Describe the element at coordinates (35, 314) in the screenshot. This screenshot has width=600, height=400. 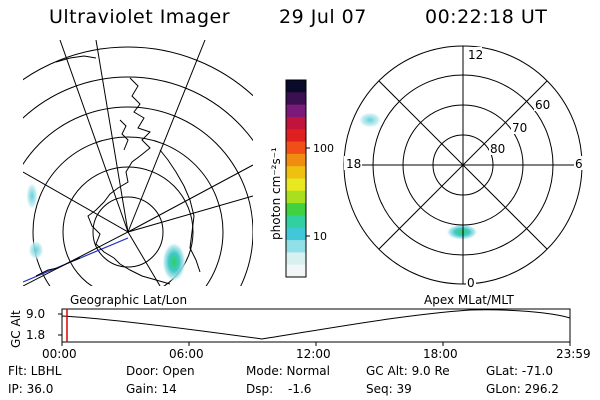
I see `altitude-ytick: 9.0` at that location.